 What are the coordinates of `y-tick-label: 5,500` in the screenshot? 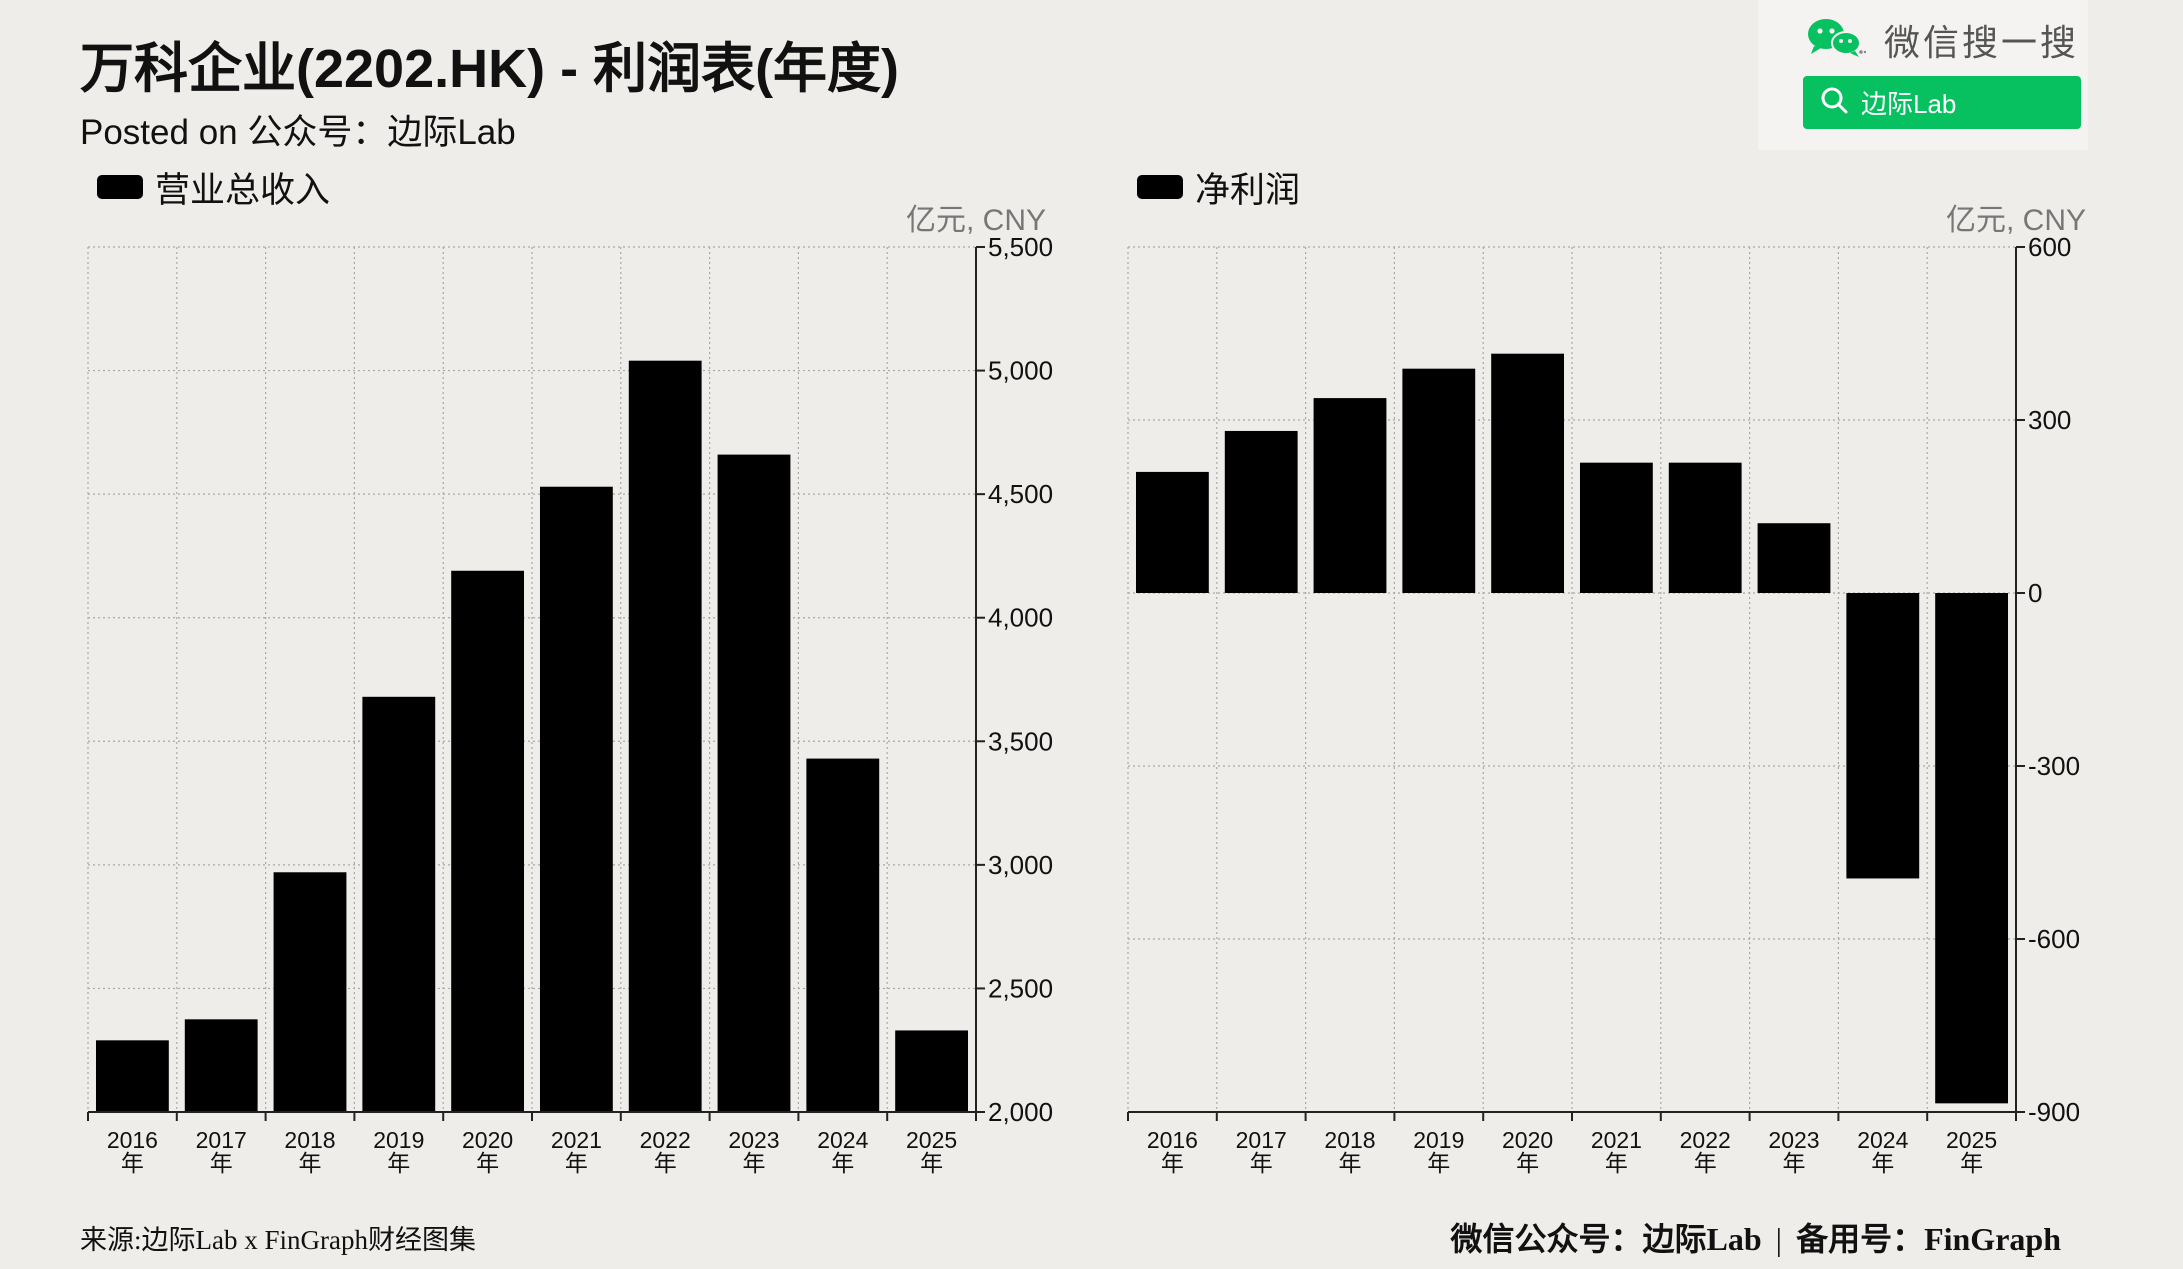 It's located at (1020, 247).